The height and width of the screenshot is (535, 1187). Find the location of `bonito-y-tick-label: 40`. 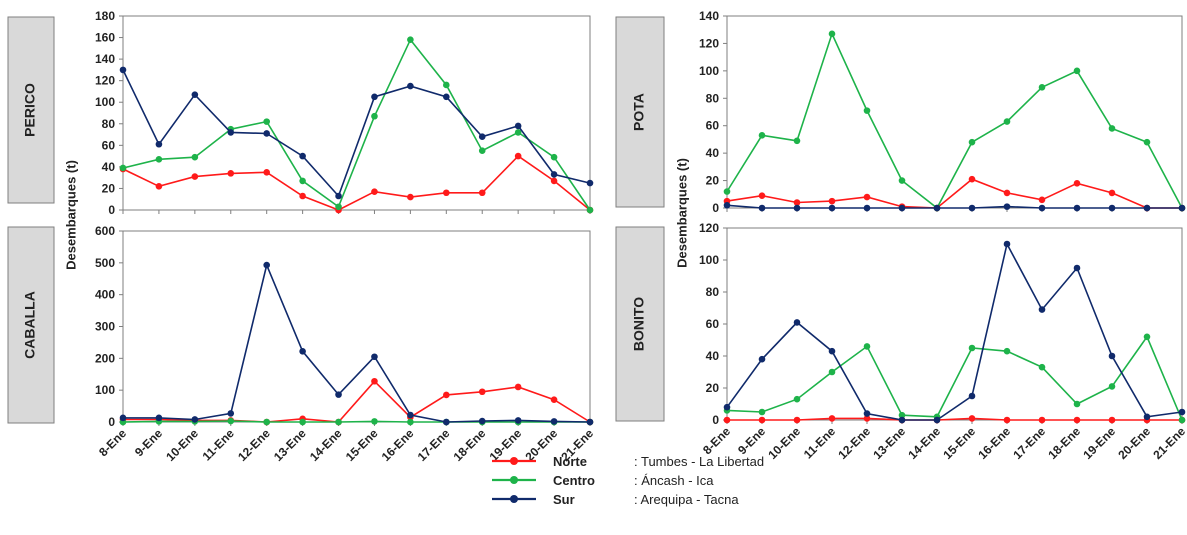

bonito-y-tick-label: 40 is located at coordinates (713, 356).